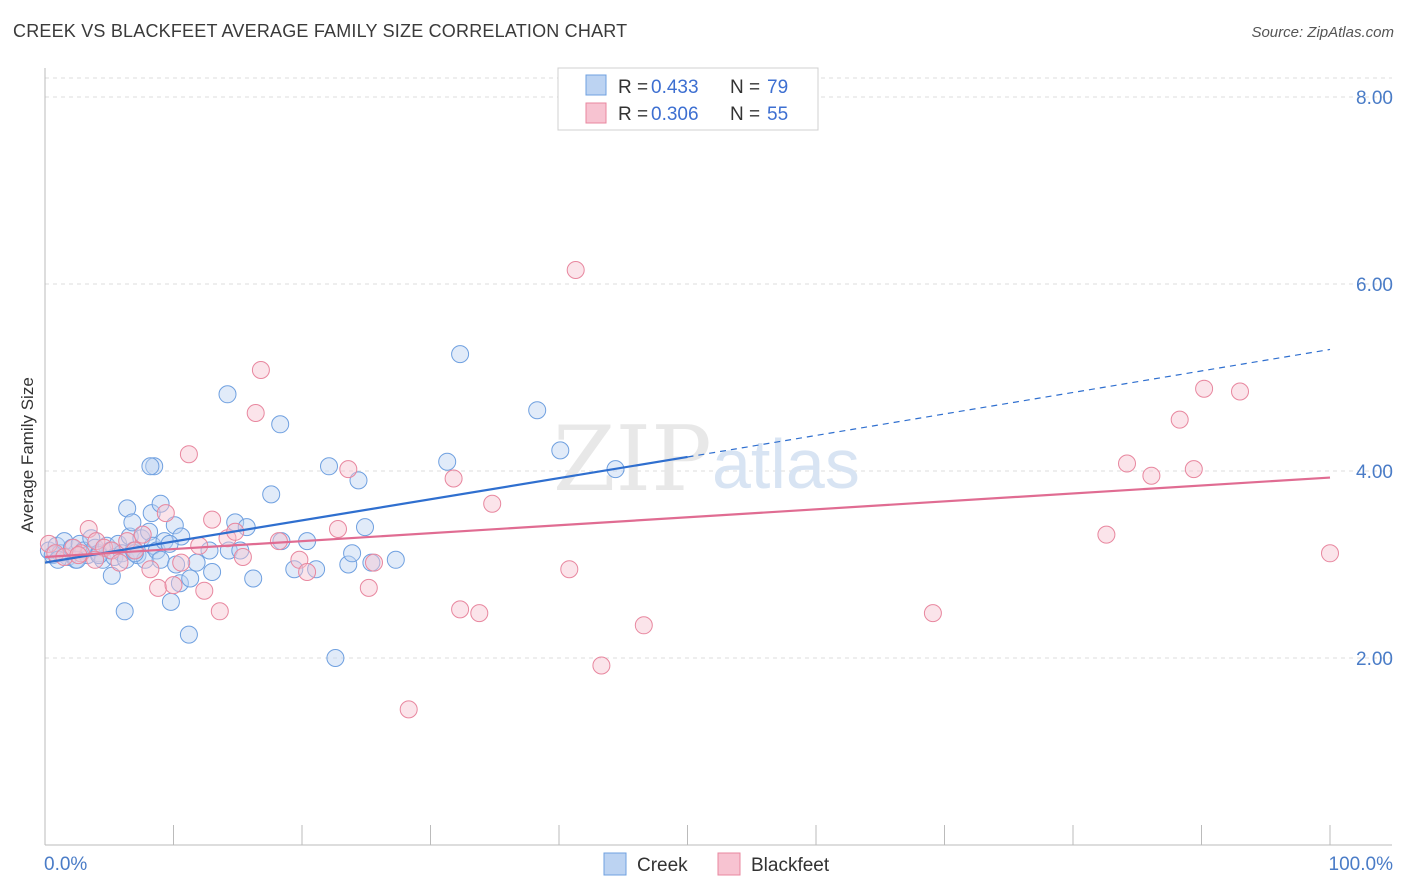  I want to click on legend-blackfeet-swatch, so click(596, 113).